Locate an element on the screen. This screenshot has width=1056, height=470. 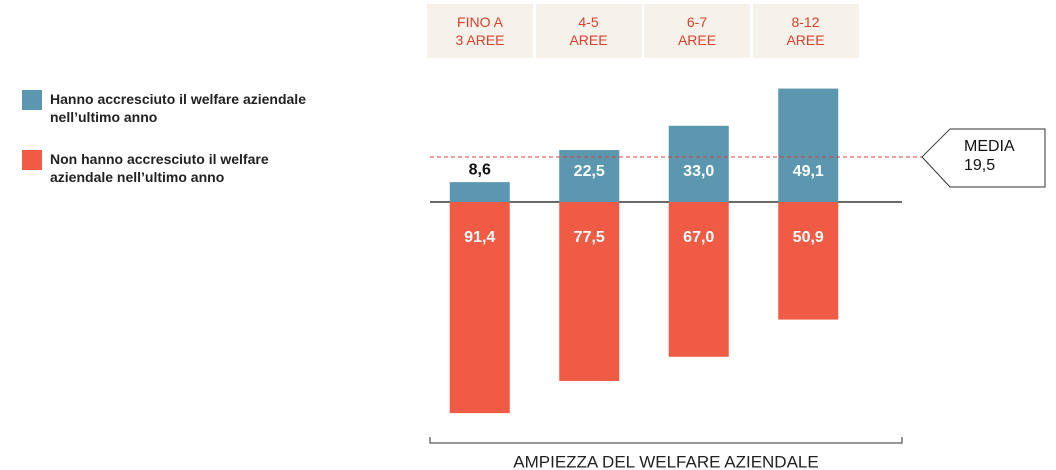
reference-callout is located at coordinates (983, 158).